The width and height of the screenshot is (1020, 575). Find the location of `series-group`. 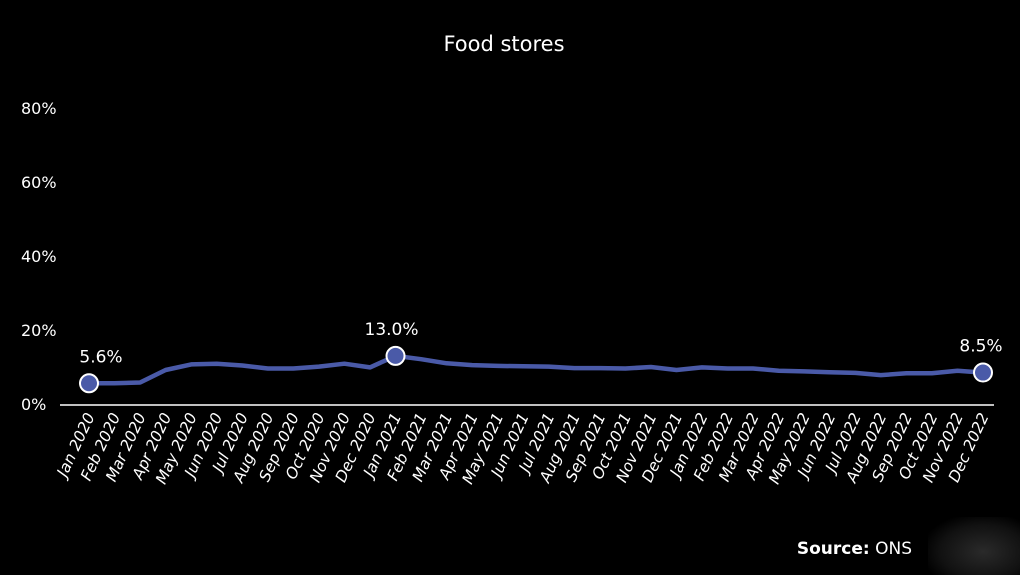

series-group is located at coordinates (536, 369).